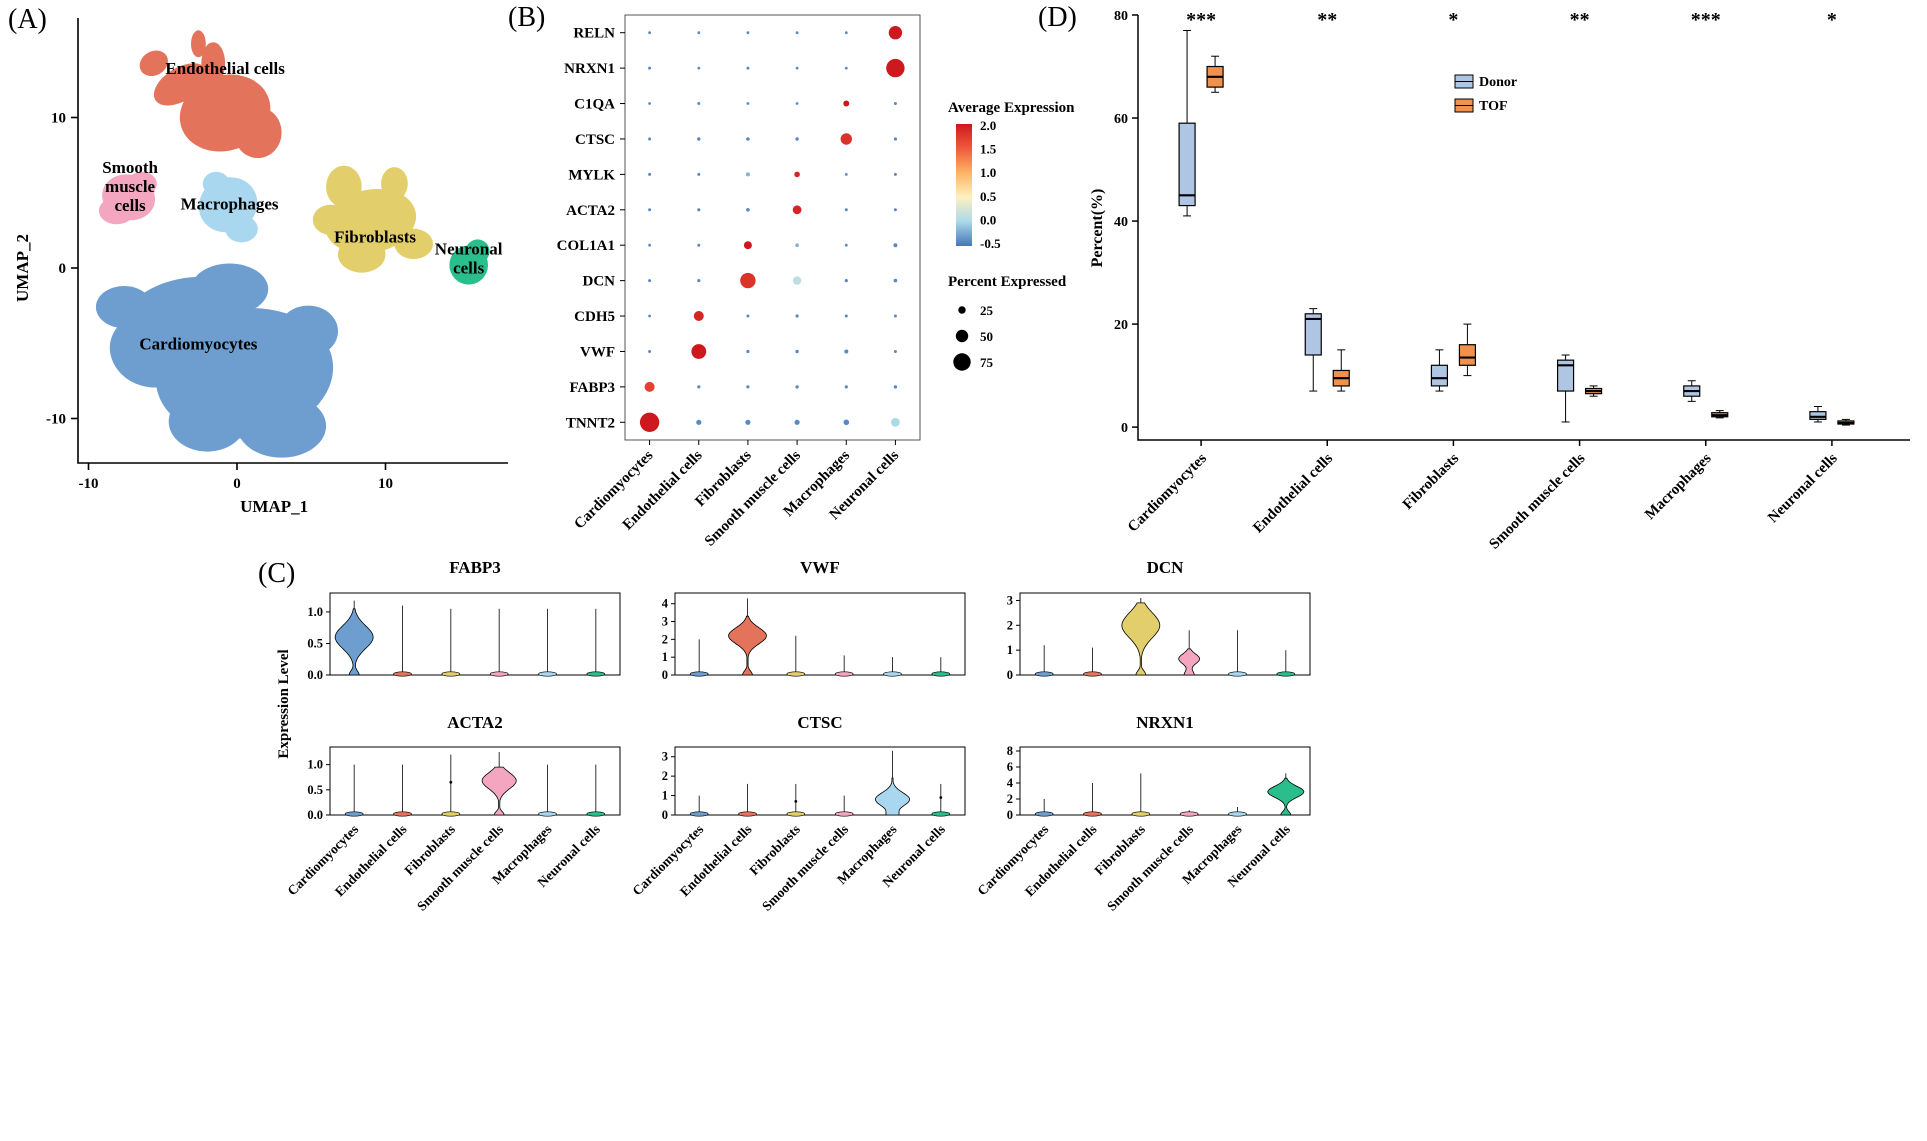 The width and height of the screenshot is (1927, 1141). Describe the element at coordinates (375, 236) in the screenshot. I see `cluster-label: Fibroblasts` at that location.